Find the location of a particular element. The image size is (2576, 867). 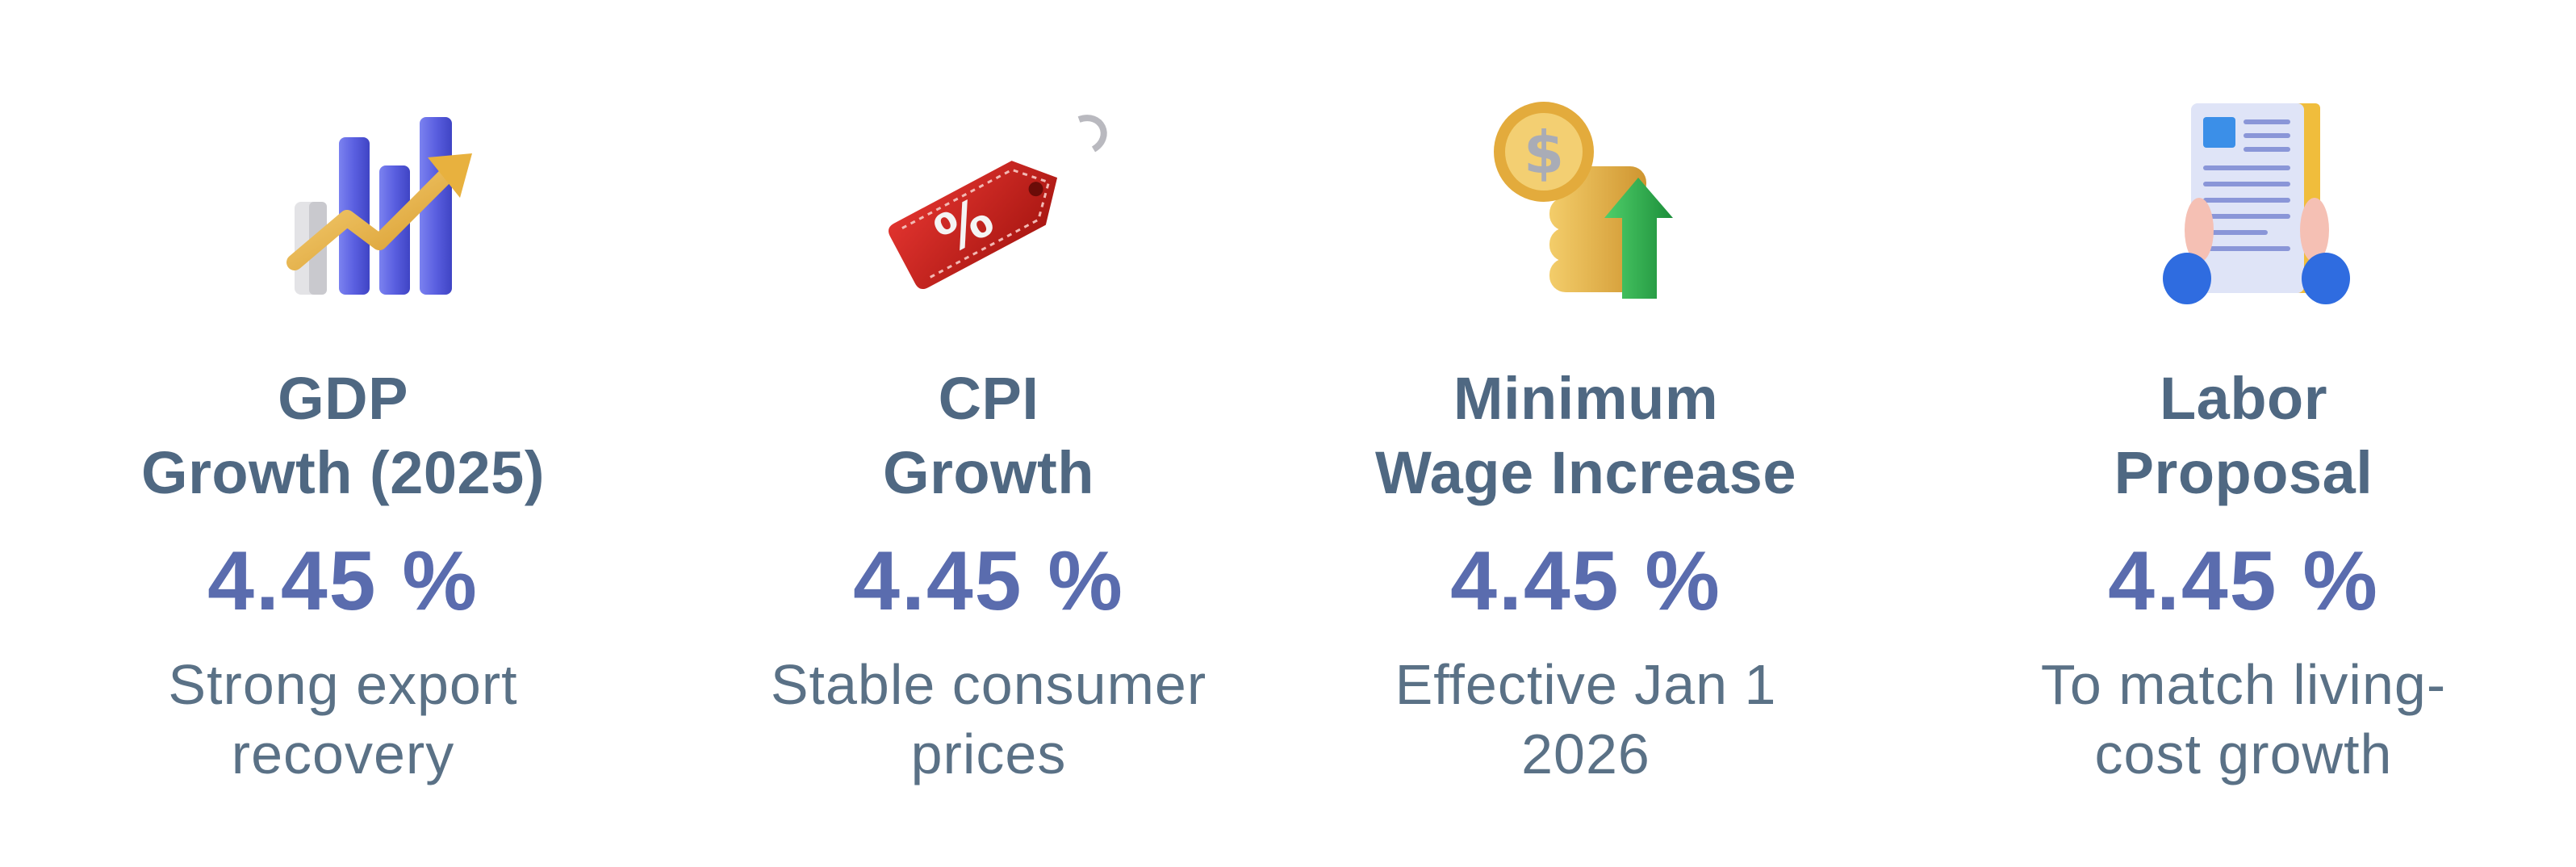

stat-title: Minimum Wage Increase is located at coordinates (1586, 436).